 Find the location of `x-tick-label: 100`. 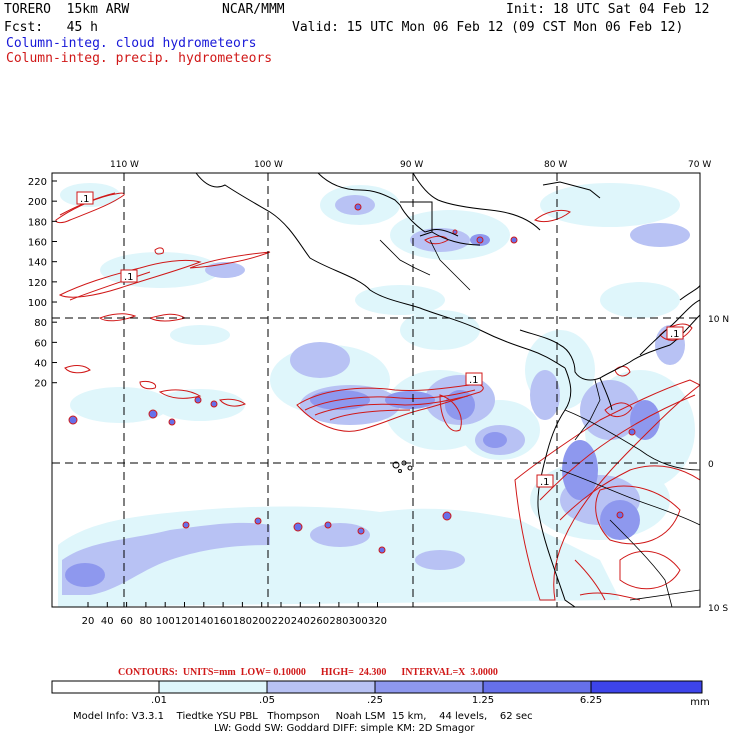

x-tick-label: 100 is located at coordinates (165, 621).